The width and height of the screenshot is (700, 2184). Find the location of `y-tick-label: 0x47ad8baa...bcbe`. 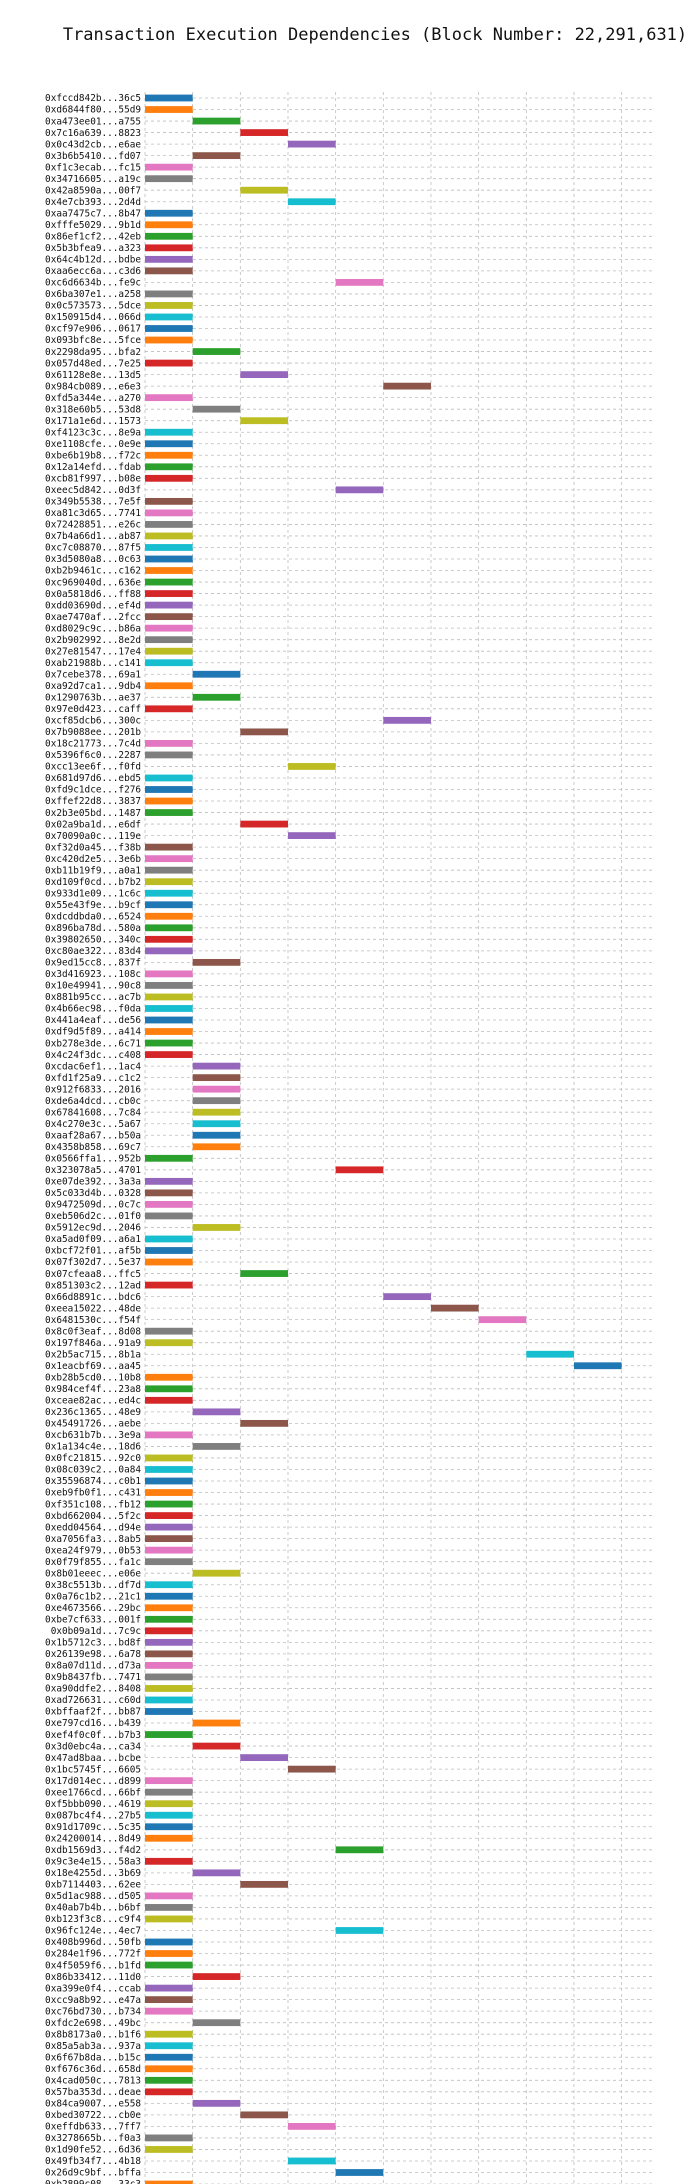

y-tick-label: 0x47ad8baa...bcbe is located at coordinates (93, 1758).